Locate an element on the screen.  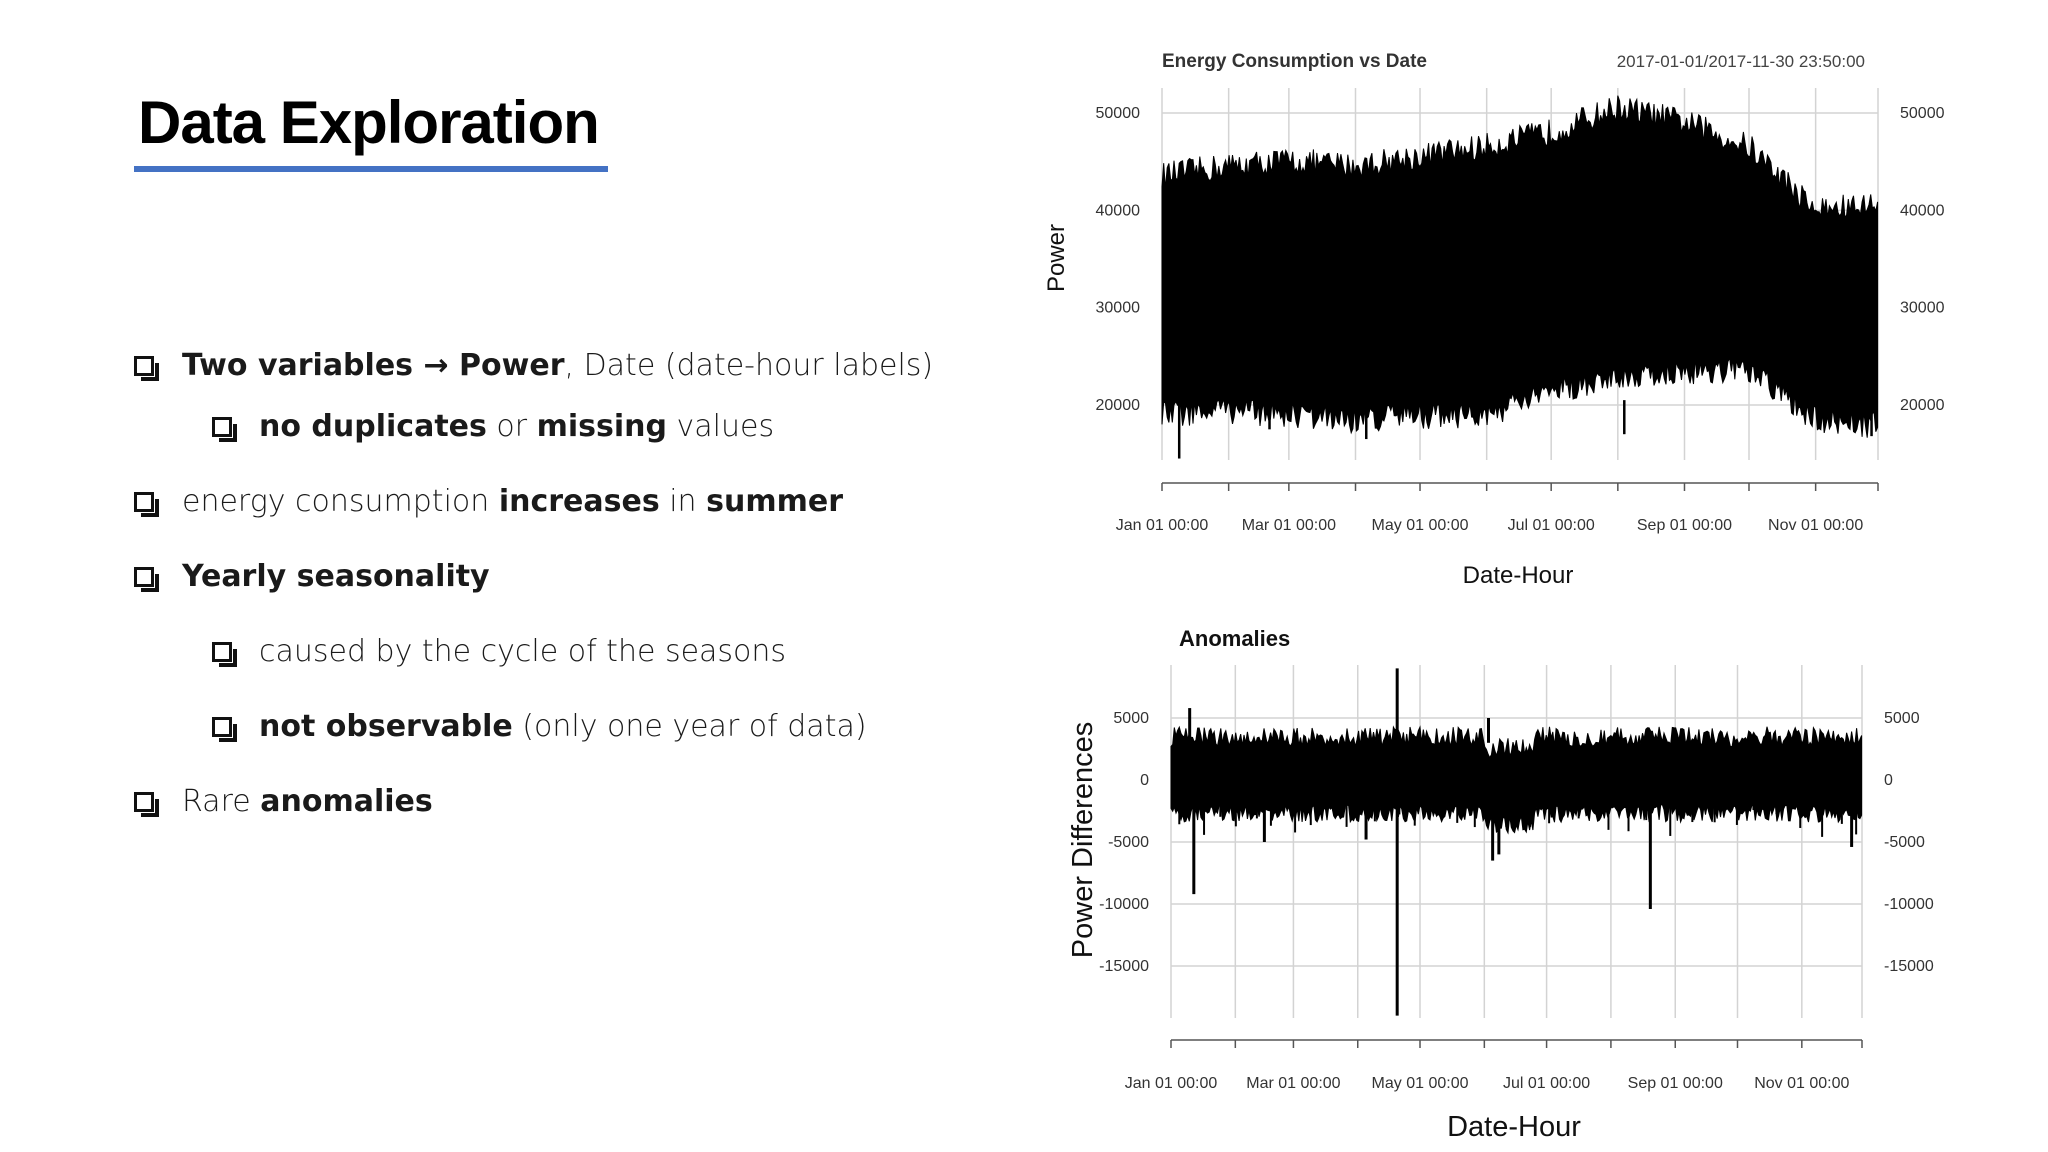
bullet-bold-text: missing is located at coordinates (601, 426).